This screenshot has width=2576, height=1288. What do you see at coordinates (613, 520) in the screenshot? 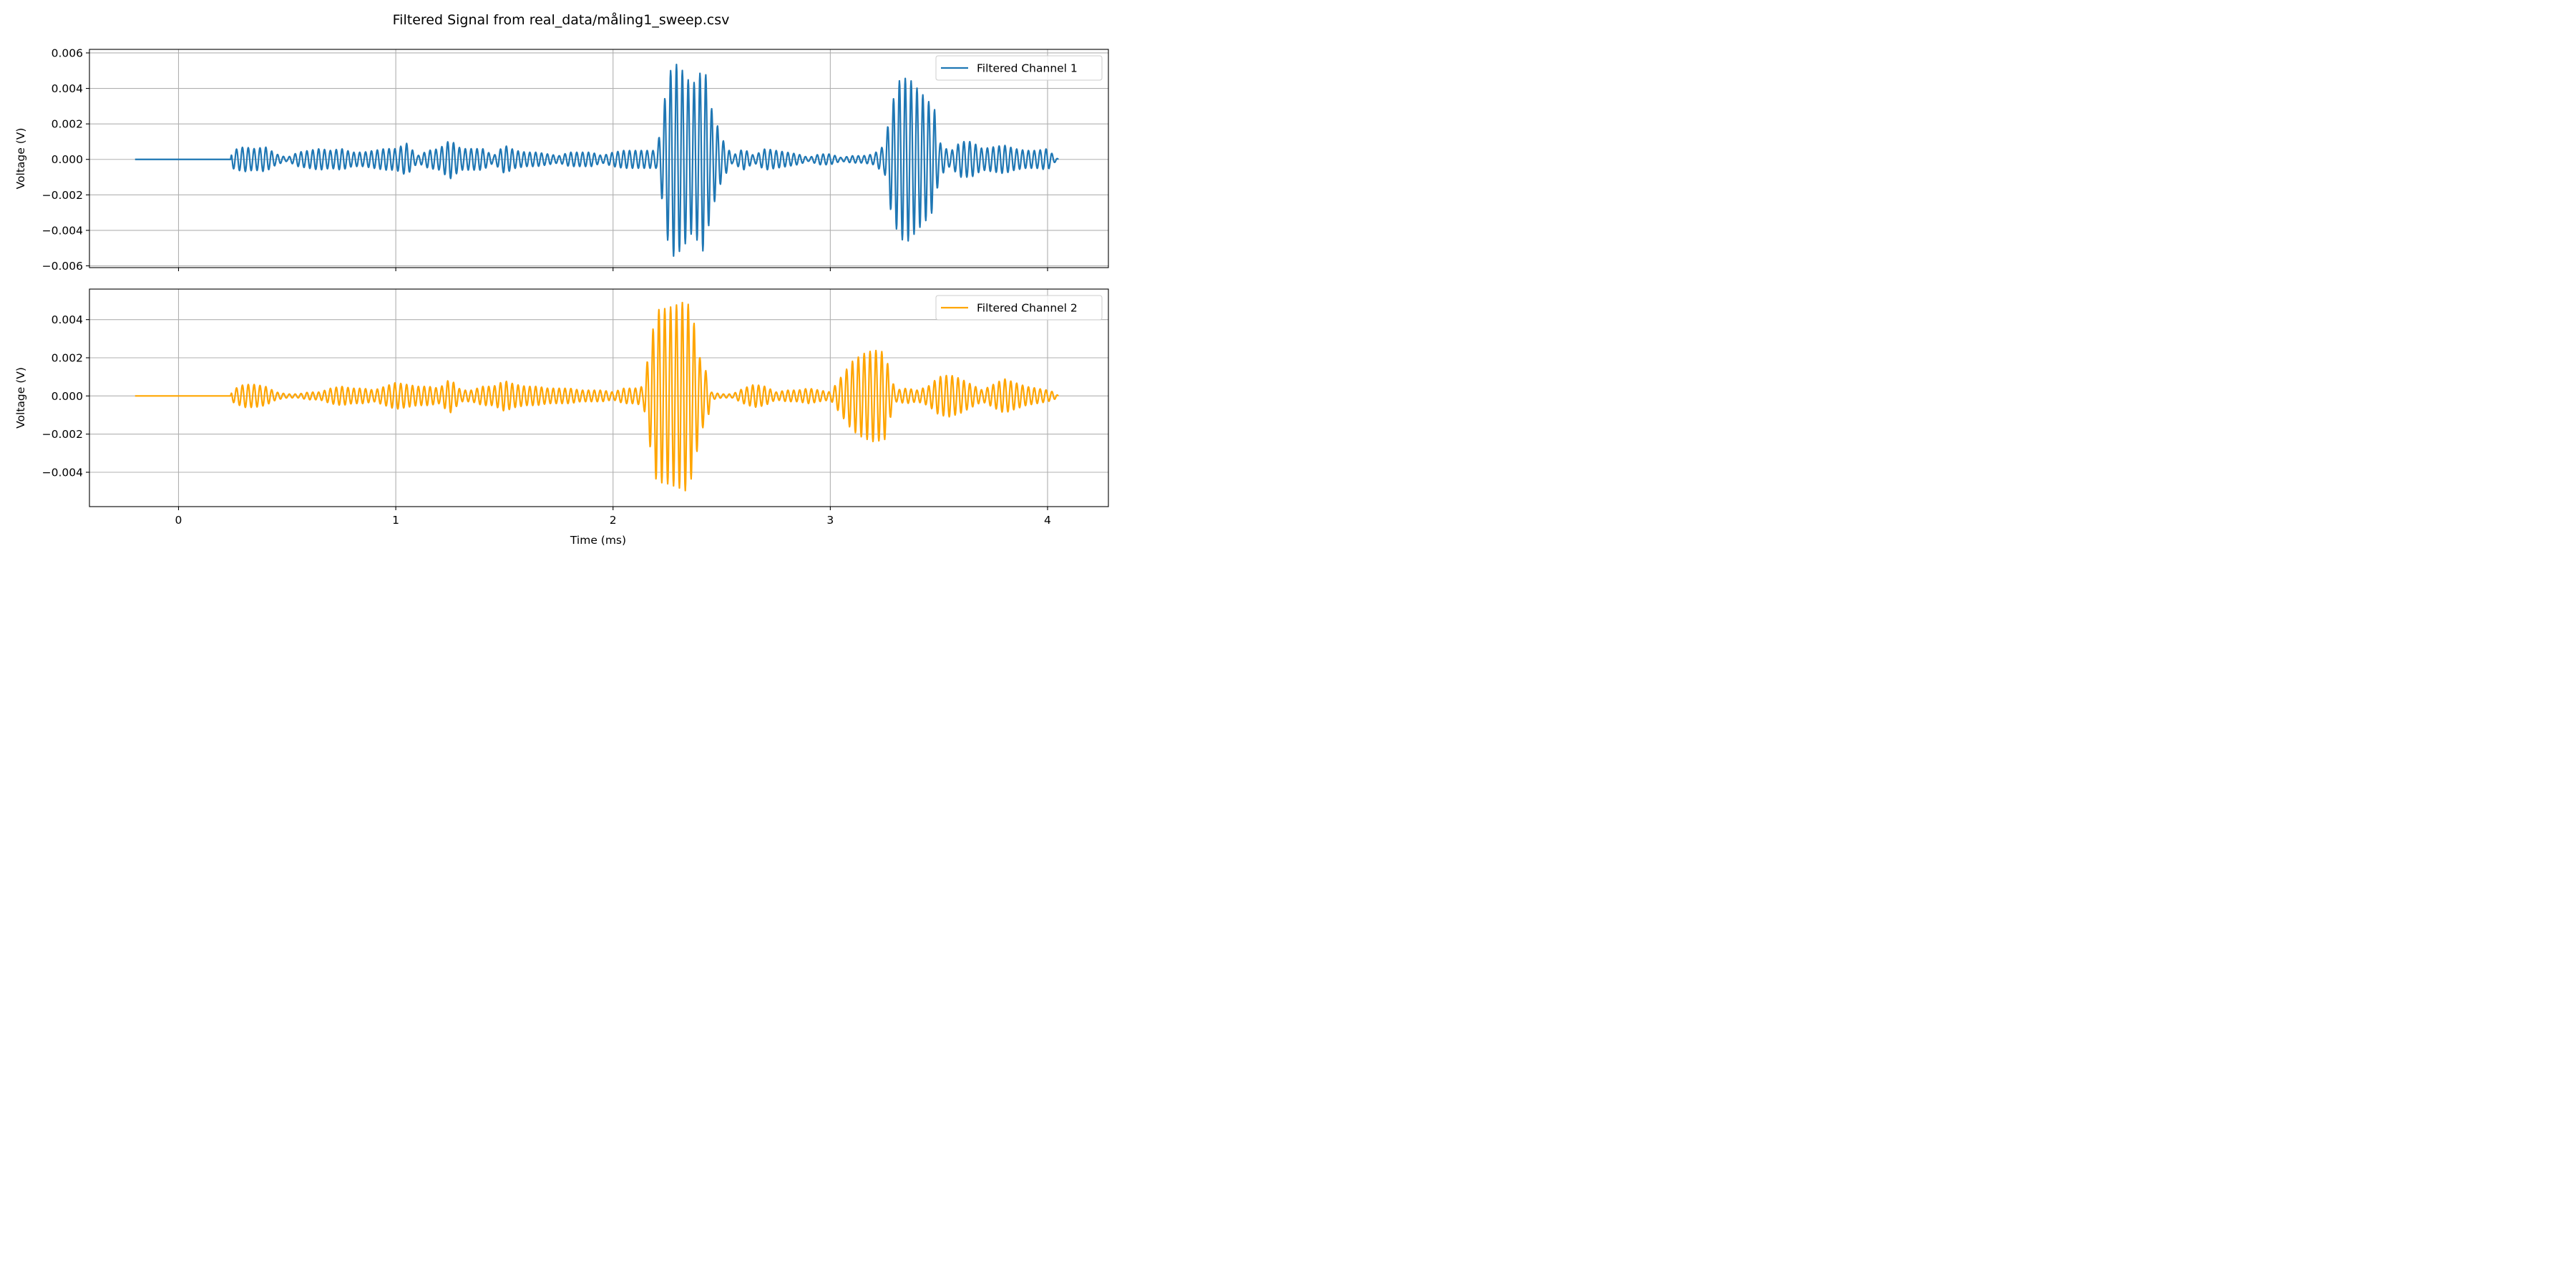
I see `x-tick-label: 2` at bounding box center [613, 520].